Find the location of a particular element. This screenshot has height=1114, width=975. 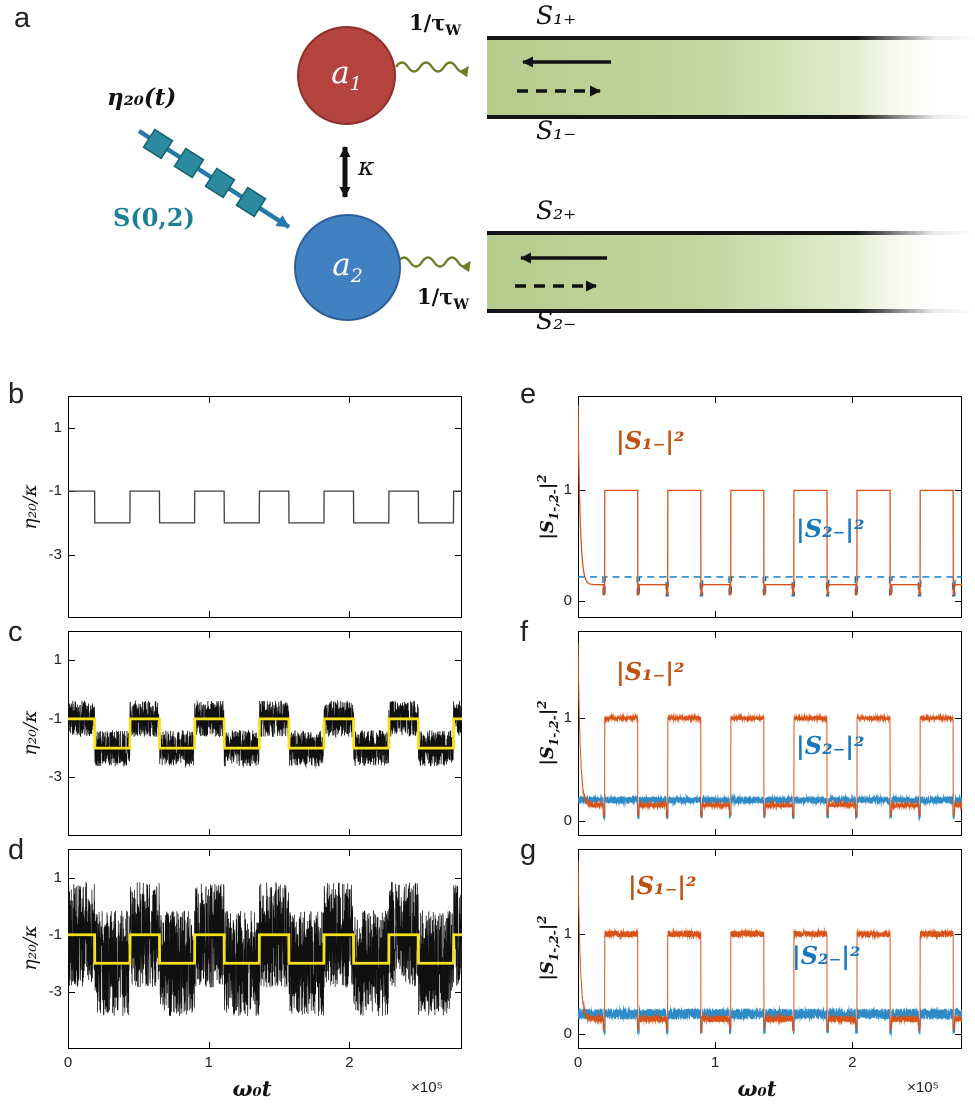

ylabel-c: η₂₀/κ is located at coordinates (30, 733).